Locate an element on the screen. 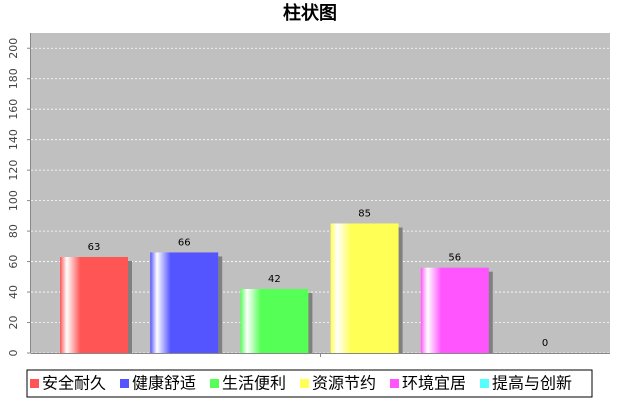 Image resolution: width=620 pixels, height=400 pixels. y-tick-label: 140 is located at coordinates (13, 139).